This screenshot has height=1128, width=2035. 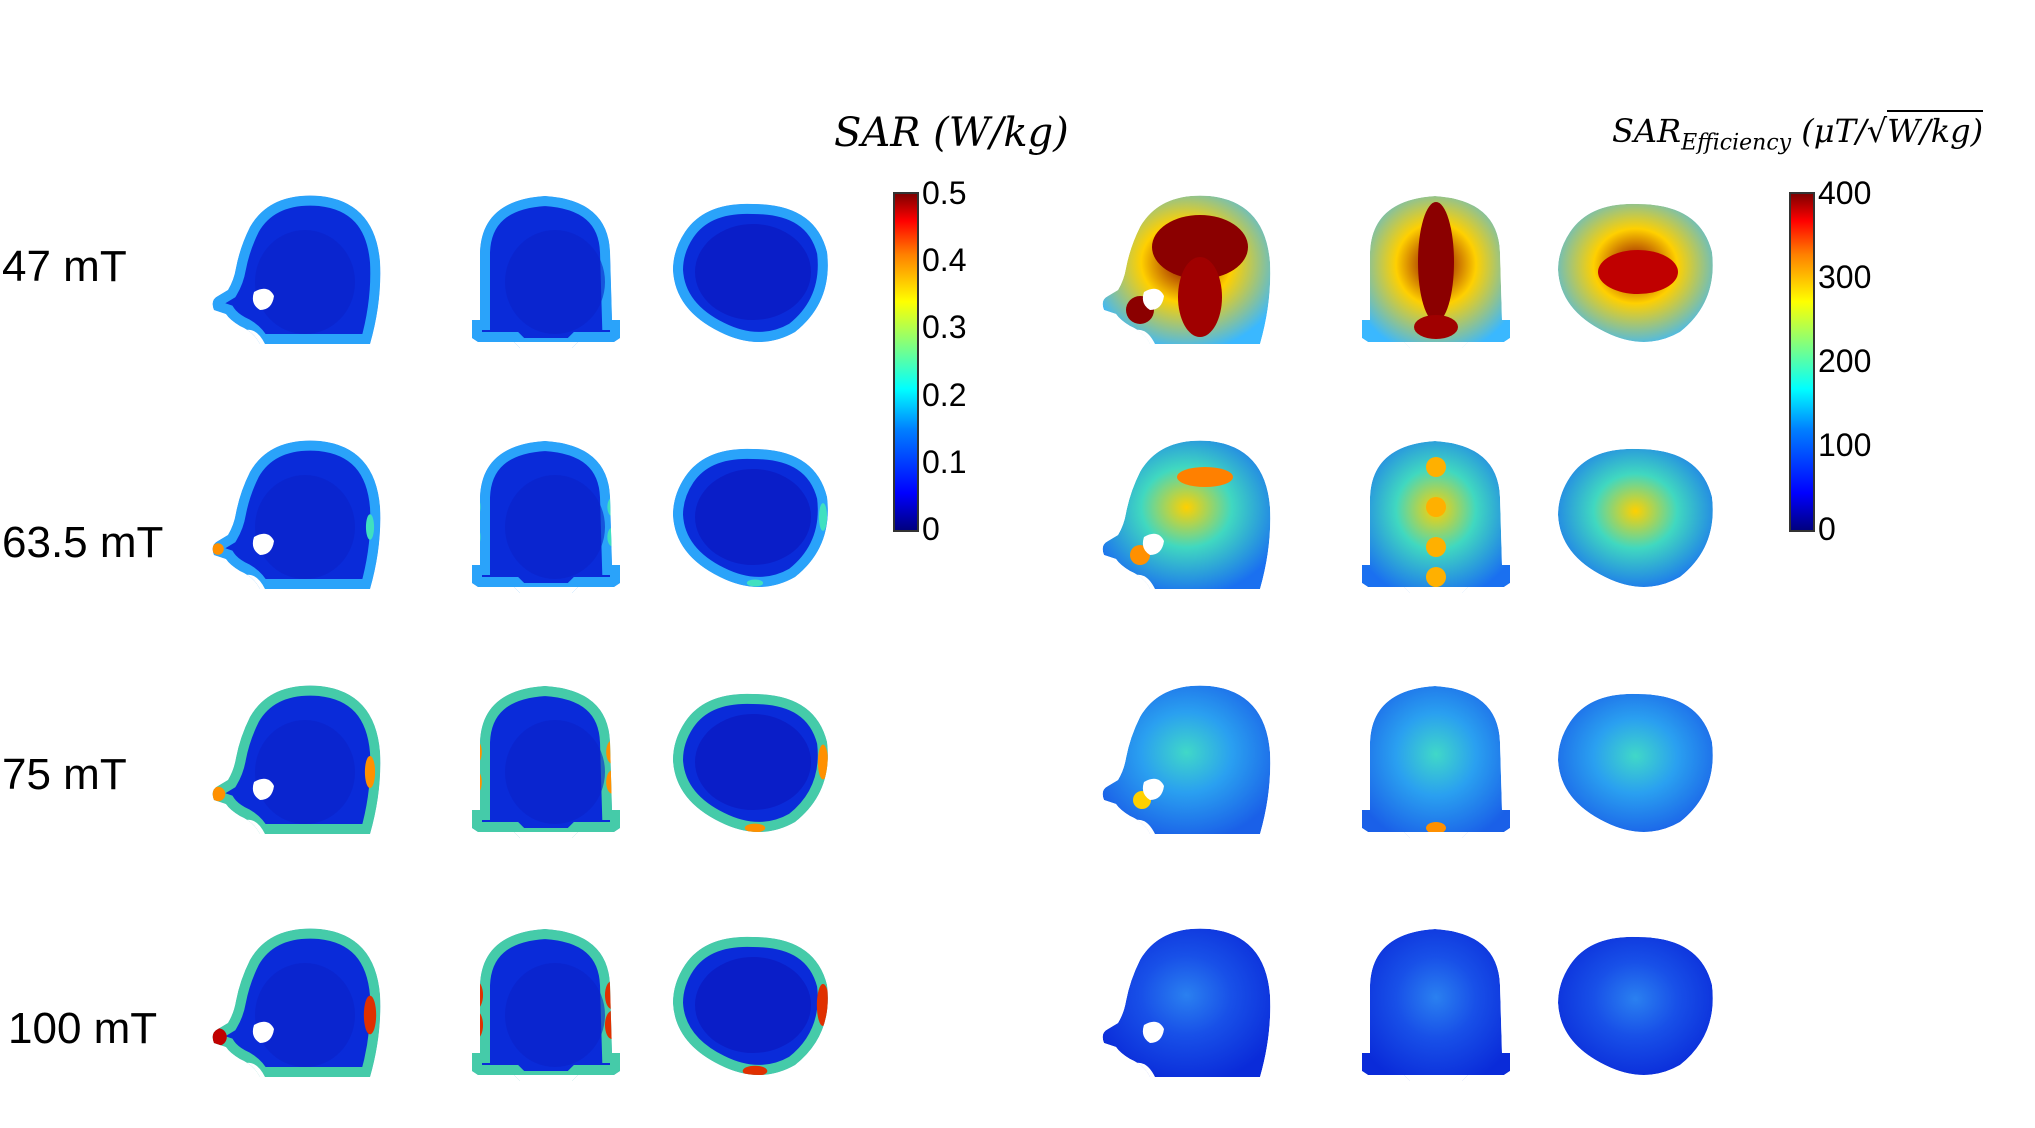 What do you see at coordinates (944, 327) in the screenshot?
I see `sar-tick-label: 0.3` at bounding box center [944, 327].